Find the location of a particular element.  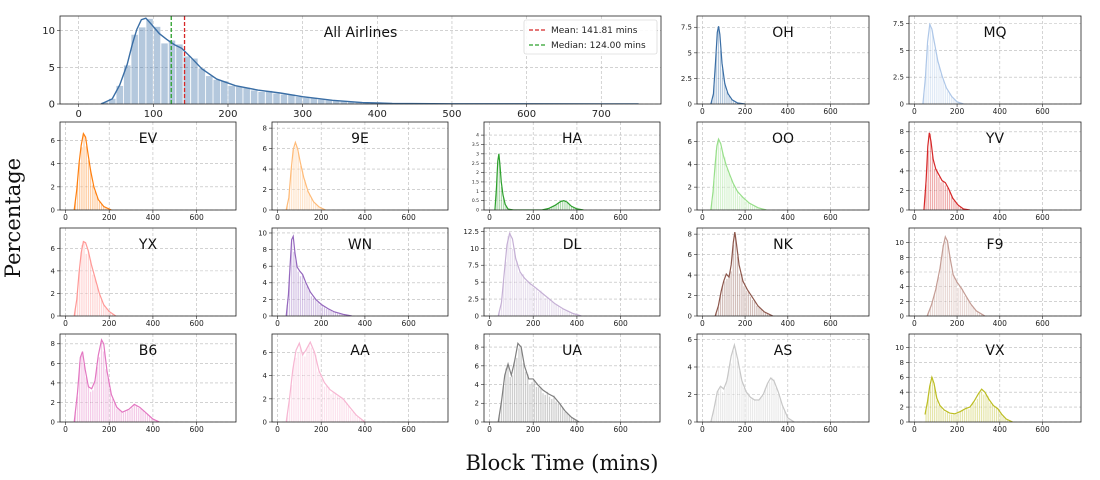

panel-vx: 0 200 400 600 0 2 4 6 8 10 VX is located at coordinates (988, 383).